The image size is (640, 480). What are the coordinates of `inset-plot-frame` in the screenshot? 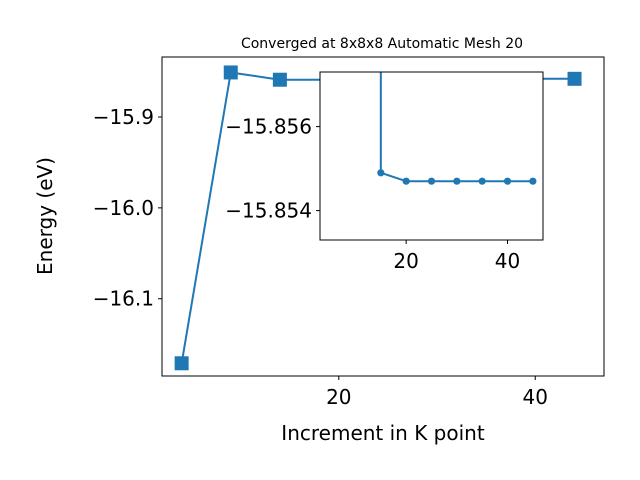 It's located at (431, 156).